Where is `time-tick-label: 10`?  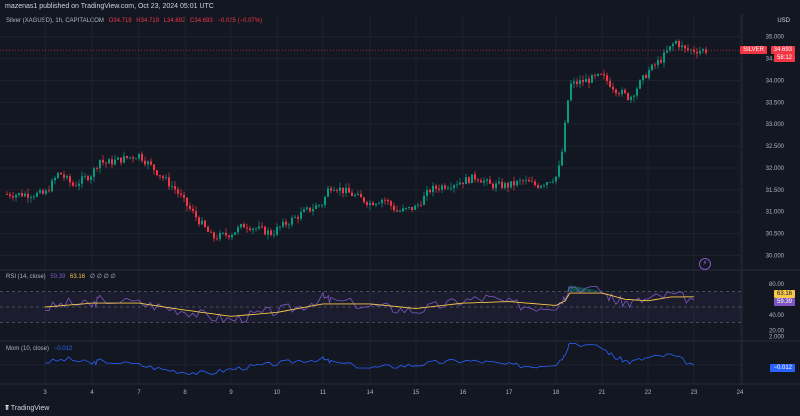
time-tick-label: 10 is located at coordinates (277, 393).